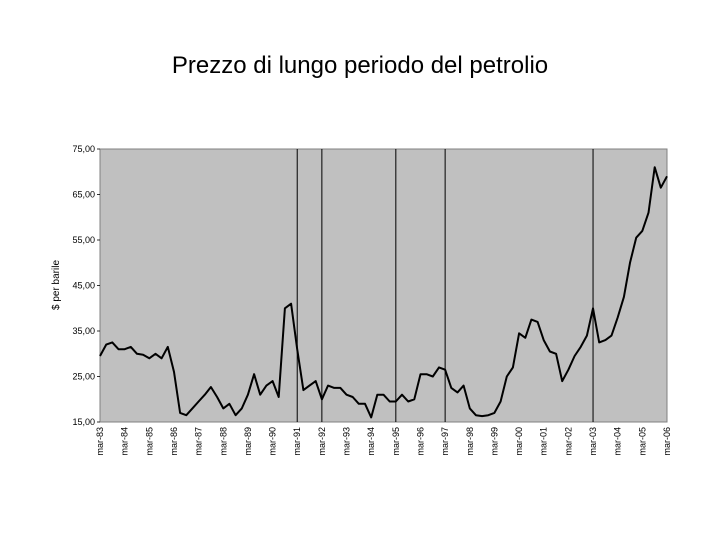 This screenshot has height=540, width=720. I want to click on x-tick-label: mar-87, so click(199, 441).